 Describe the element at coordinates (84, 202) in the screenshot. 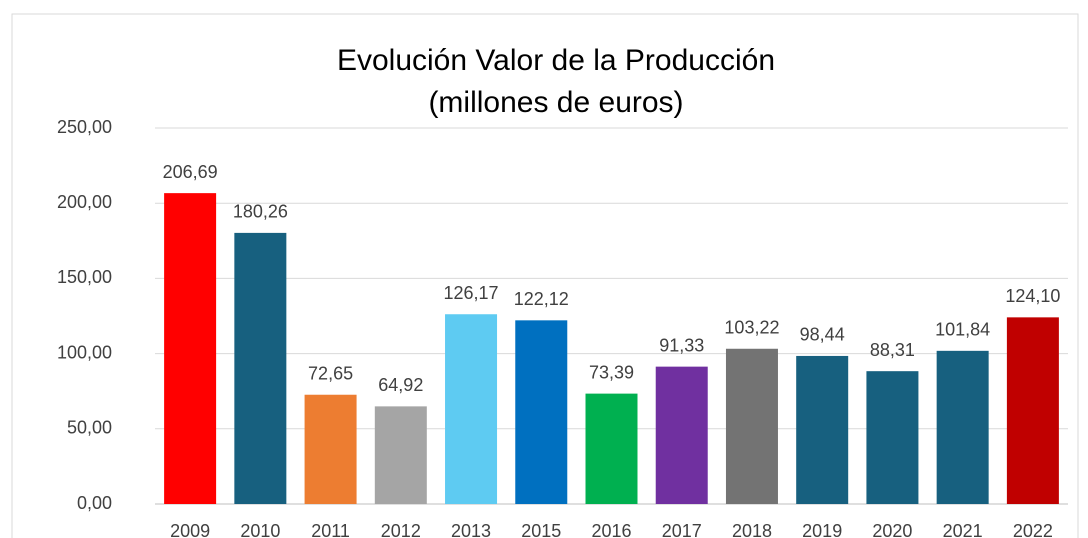

I see `y-tick-label: 200,00` at that location.